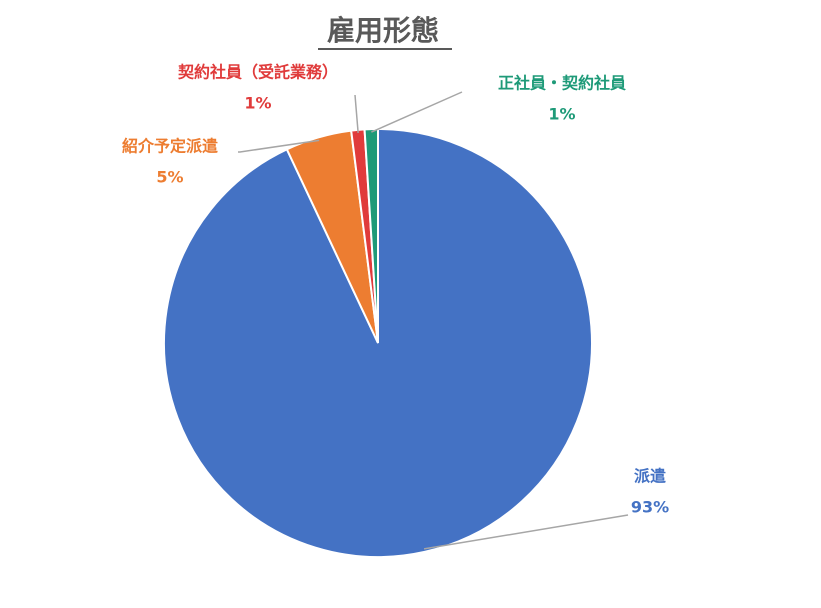 Image resolution: width=821 pixels, height=608 pixels. I want to click on category-label: 契約社員（受託業務）, so click(257, 72).